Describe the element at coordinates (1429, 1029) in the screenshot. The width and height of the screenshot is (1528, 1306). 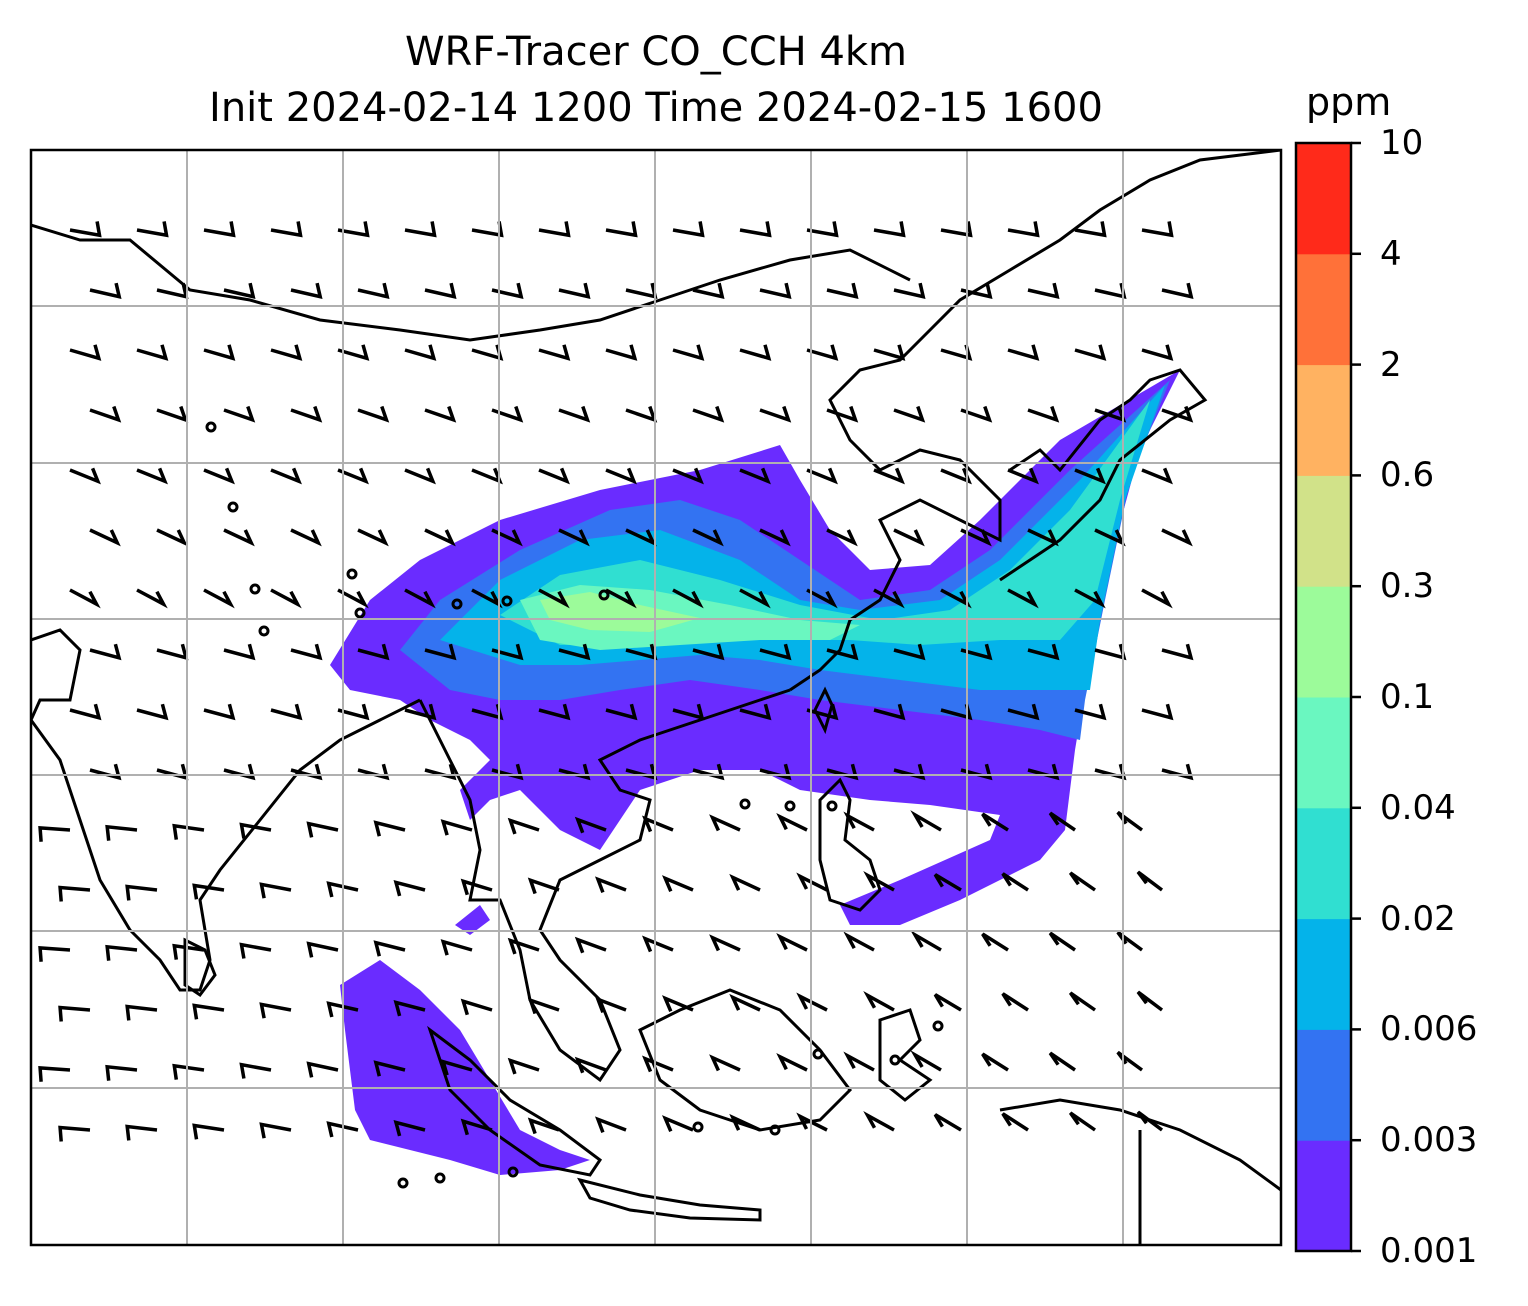
I see `colorbar-tick-label: 0.006` at that location.